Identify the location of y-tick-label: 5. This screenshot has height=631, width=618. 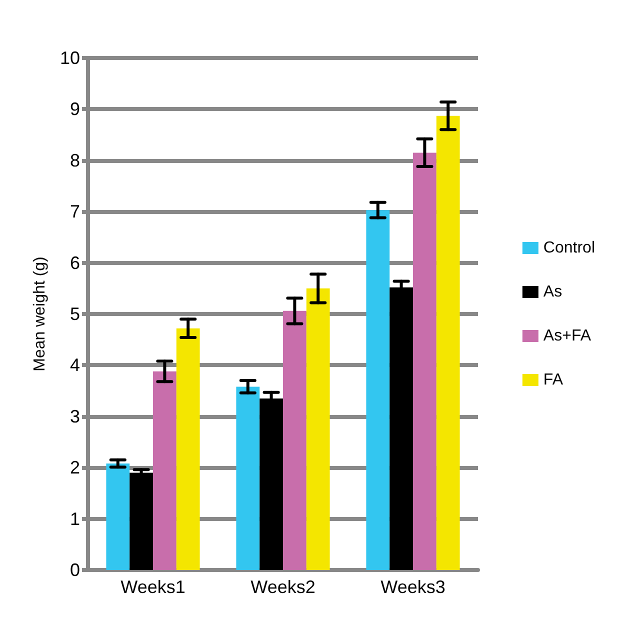
(75, 314).